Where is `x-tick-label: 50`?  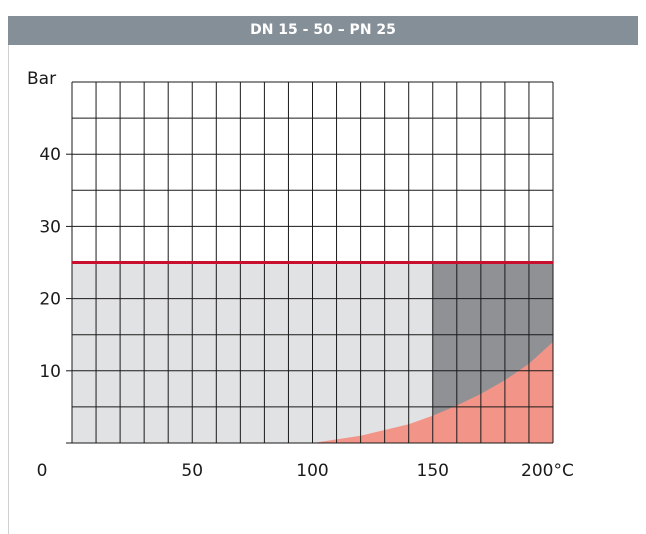
x-tick-label: 50 is located at coordinates (192, 471).